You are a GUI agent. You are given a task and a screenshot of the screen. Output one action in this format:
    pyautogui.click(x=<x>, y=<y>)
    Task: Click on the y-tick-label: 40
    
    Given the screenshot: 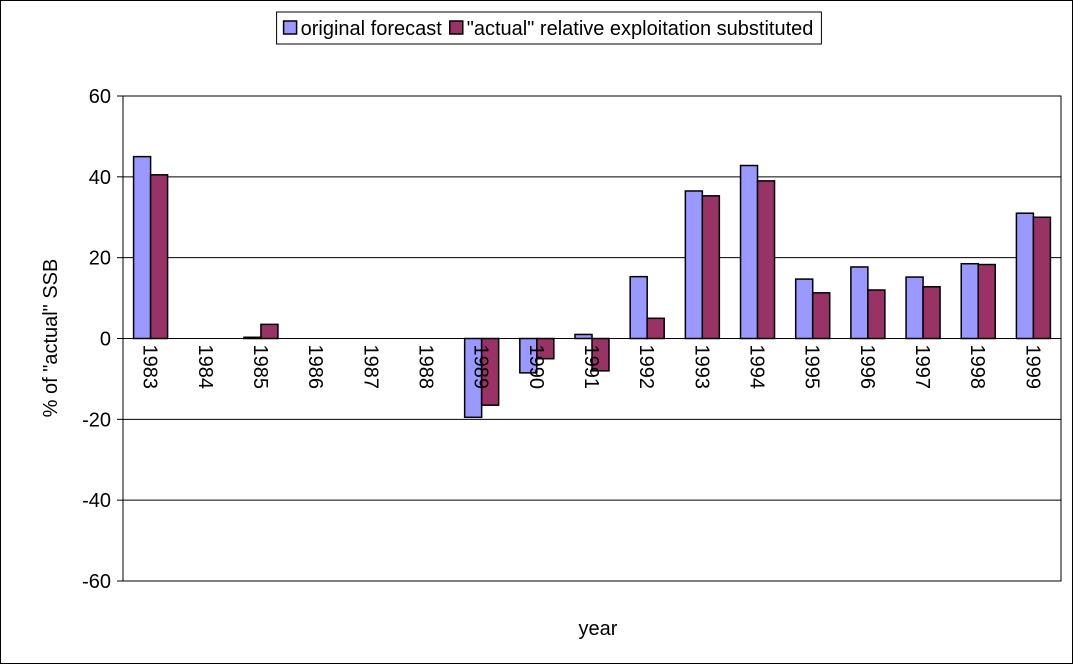 What is the action you would take?
    pyautogui.click(x=100, y=178)
    